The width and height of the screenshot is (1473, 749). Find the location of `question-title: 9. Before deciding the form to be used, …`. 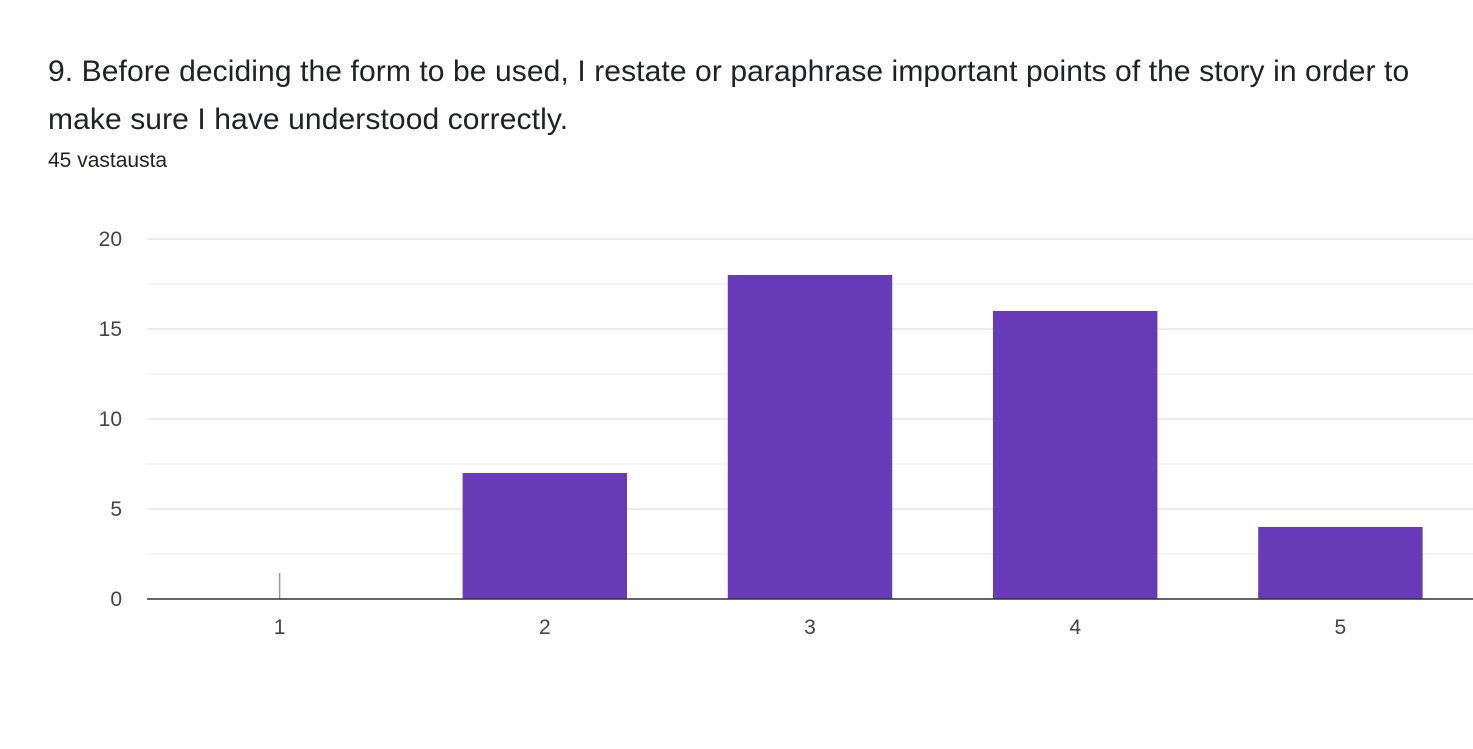

question-title: 9. Before deciding the form to be used, … is located at coordinates (729, 95).